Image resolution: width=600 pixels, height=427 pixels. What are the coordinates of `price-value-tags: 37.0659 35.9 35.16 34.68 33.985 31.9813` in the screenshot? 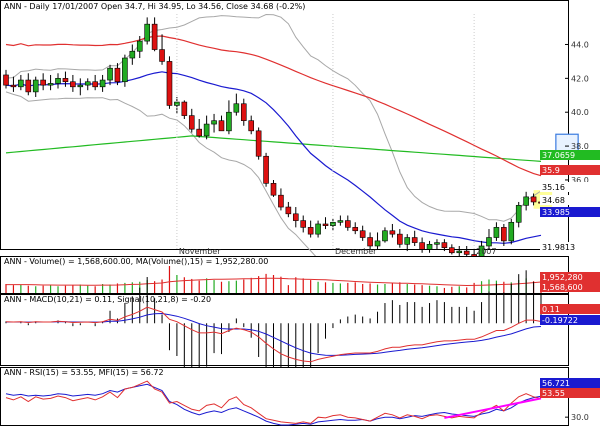 It's located at (570, 201).